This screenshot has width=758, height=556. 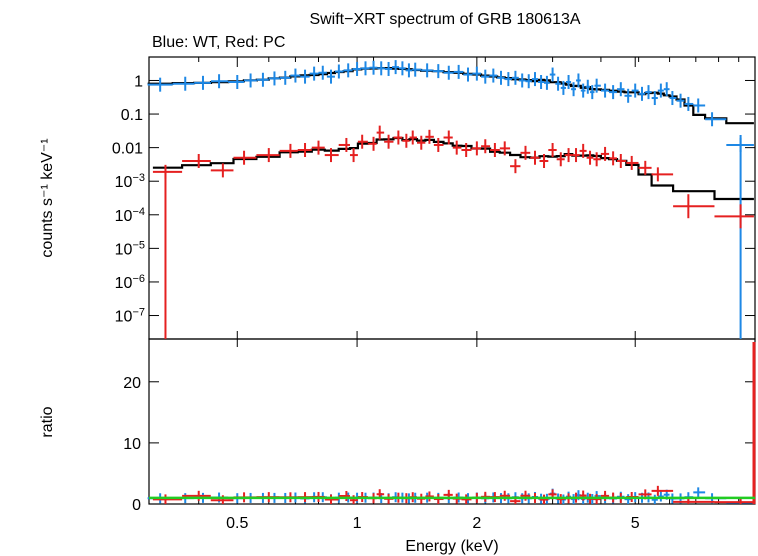 I want to click on top-y-tick-label: 0.01, so click(x=127, y=149).